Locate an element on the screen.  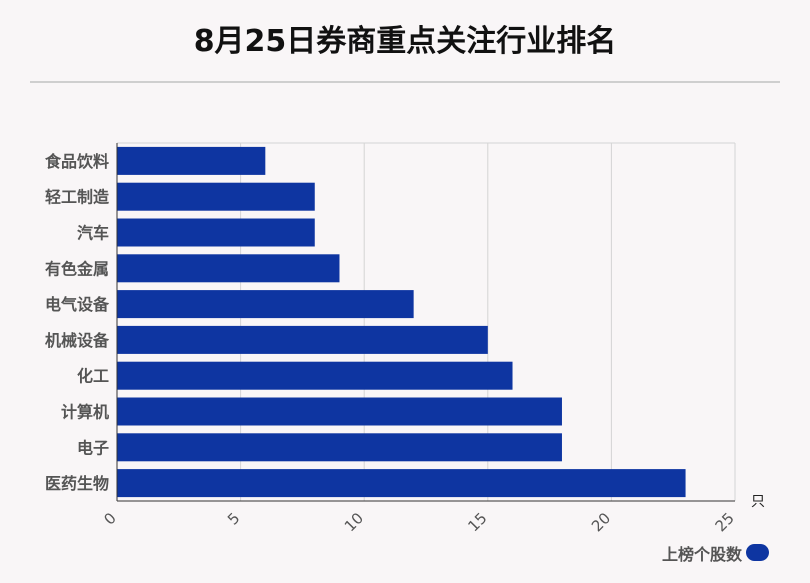
x-tick-label: 0 is located at coordinates (109, 518).